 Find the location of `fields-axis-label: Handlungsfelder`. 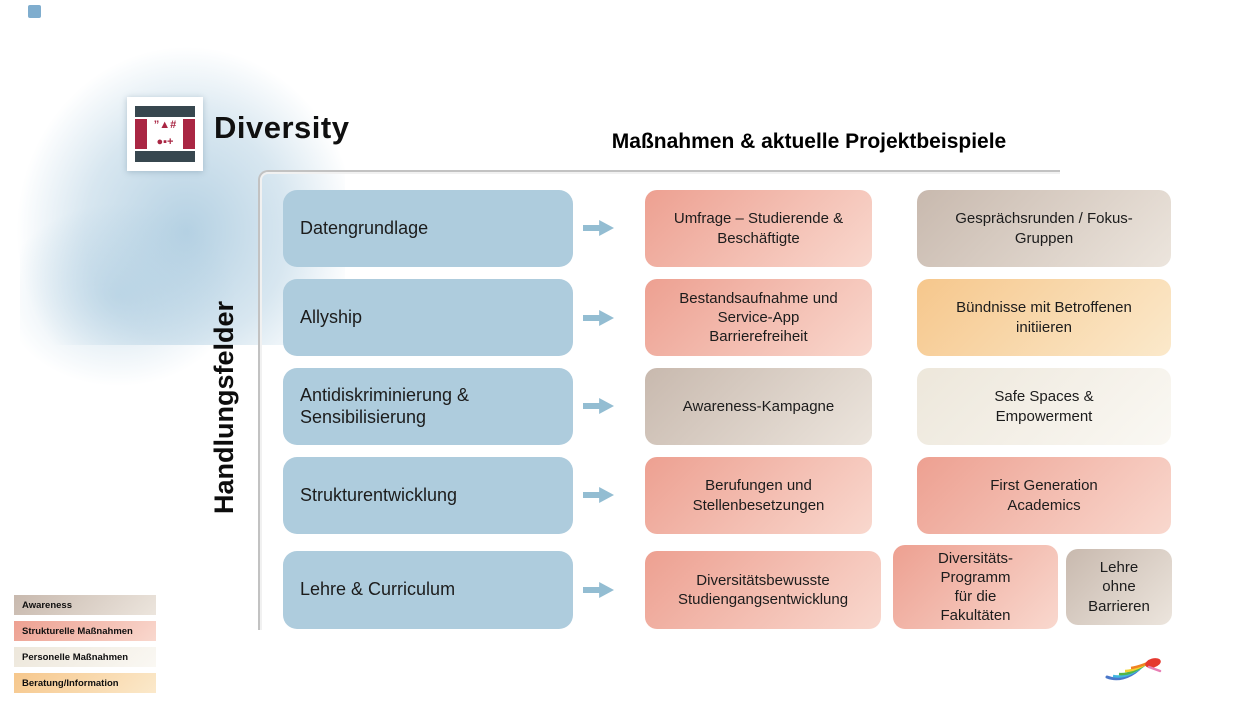

fields-axis-label: Handlungsfelder is located at coordinates (223, 408).